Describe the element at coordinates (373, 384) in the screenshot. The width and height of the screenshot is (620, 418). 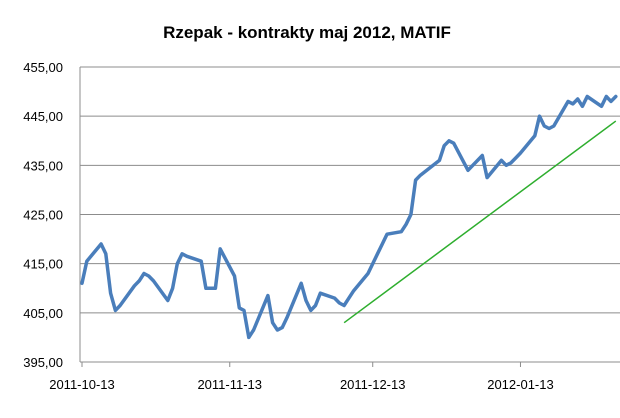
I see `x-tick-label: 2011-12-13` at that location.